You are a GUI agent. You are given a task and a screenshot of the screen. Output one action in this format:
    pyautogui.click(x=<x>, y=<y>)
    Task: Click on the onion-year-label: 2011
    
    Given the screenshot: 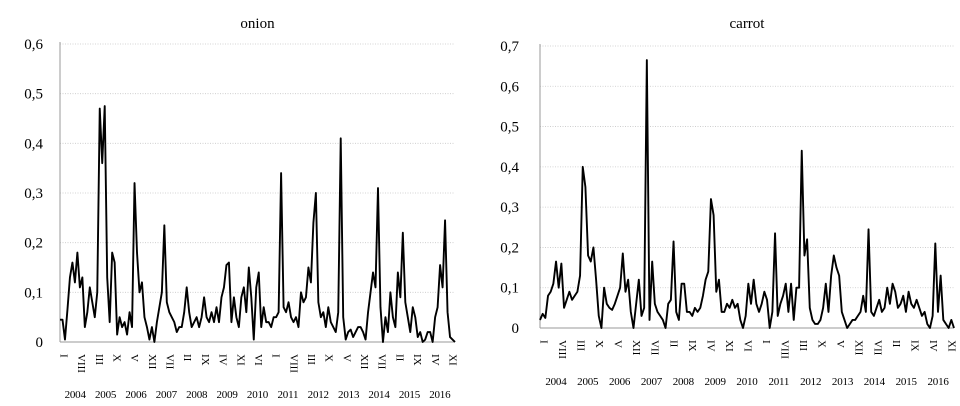 What is the action you would take?
    pyautogui.click(x=287, y=395)
    